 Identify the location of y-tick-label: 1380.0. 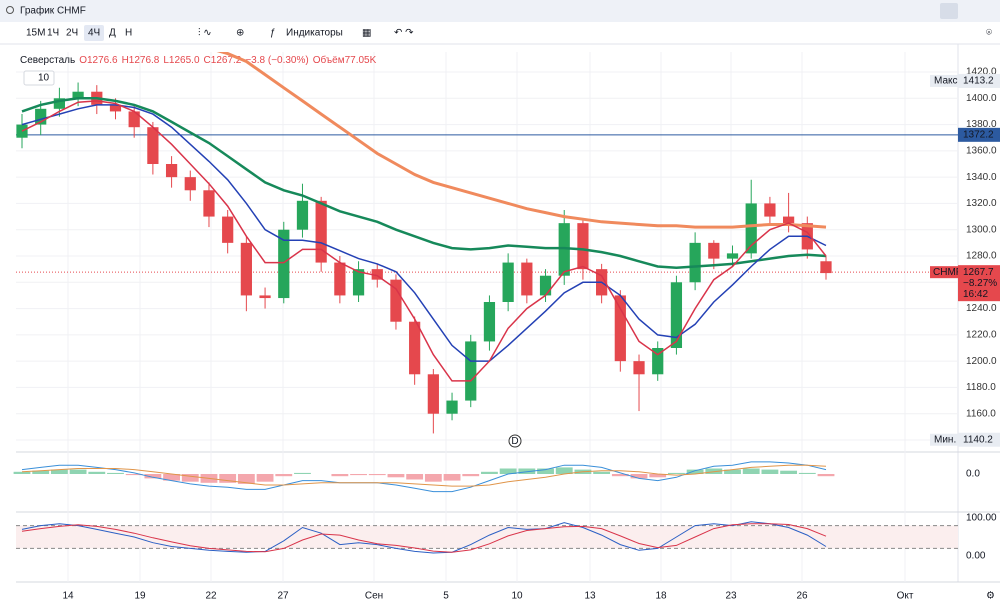
(981, 124).